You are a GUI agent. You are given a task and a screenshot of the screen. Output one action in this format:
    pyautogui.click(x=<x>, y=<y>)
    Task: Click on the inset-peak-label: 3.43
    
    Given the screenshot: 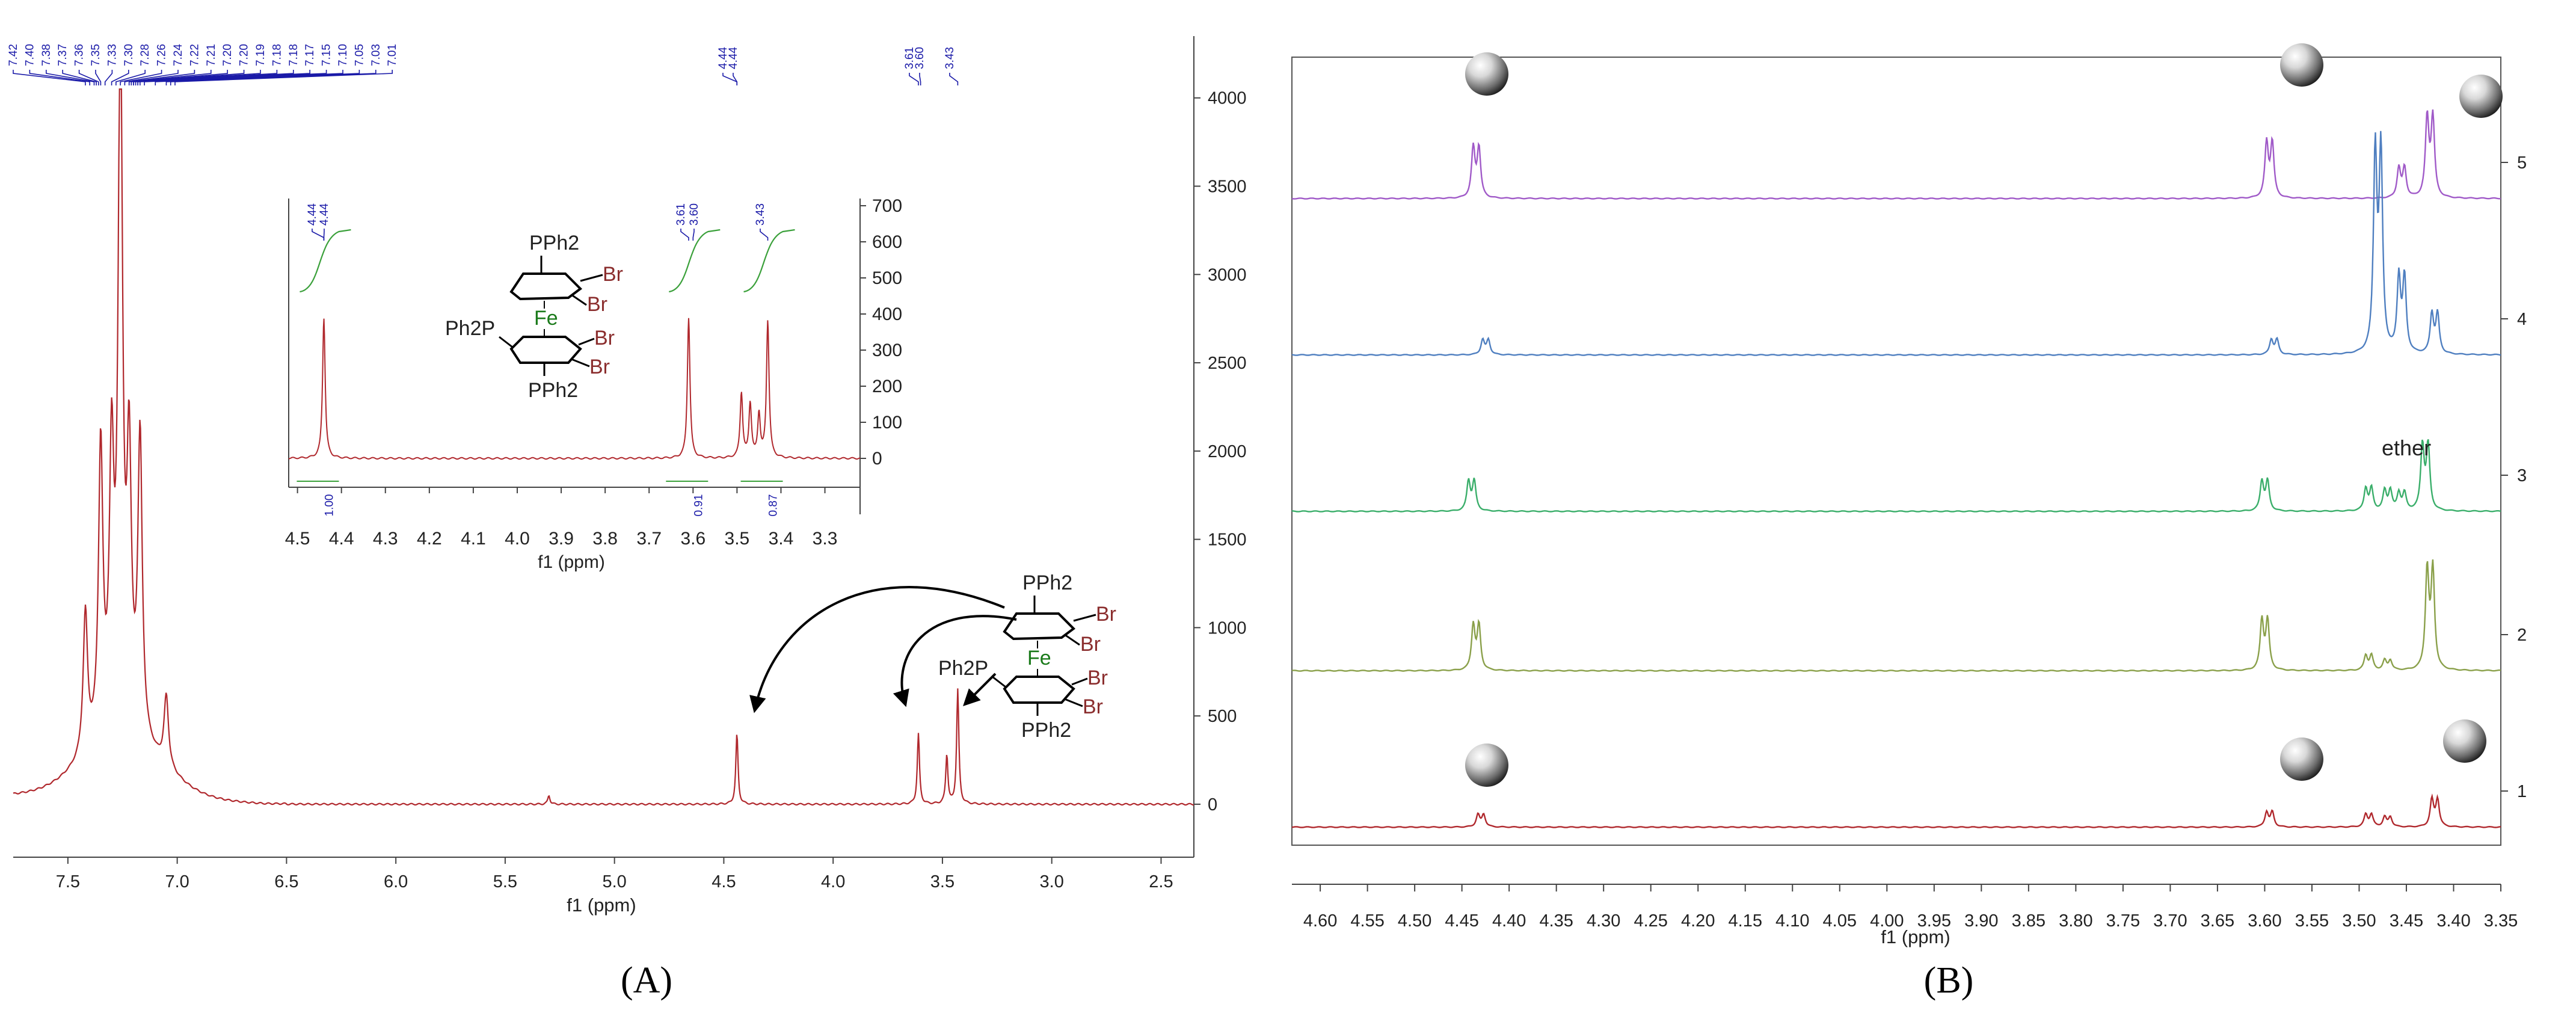 What is the action you would take?
    pyautogui.click(x=761, y=214)
    